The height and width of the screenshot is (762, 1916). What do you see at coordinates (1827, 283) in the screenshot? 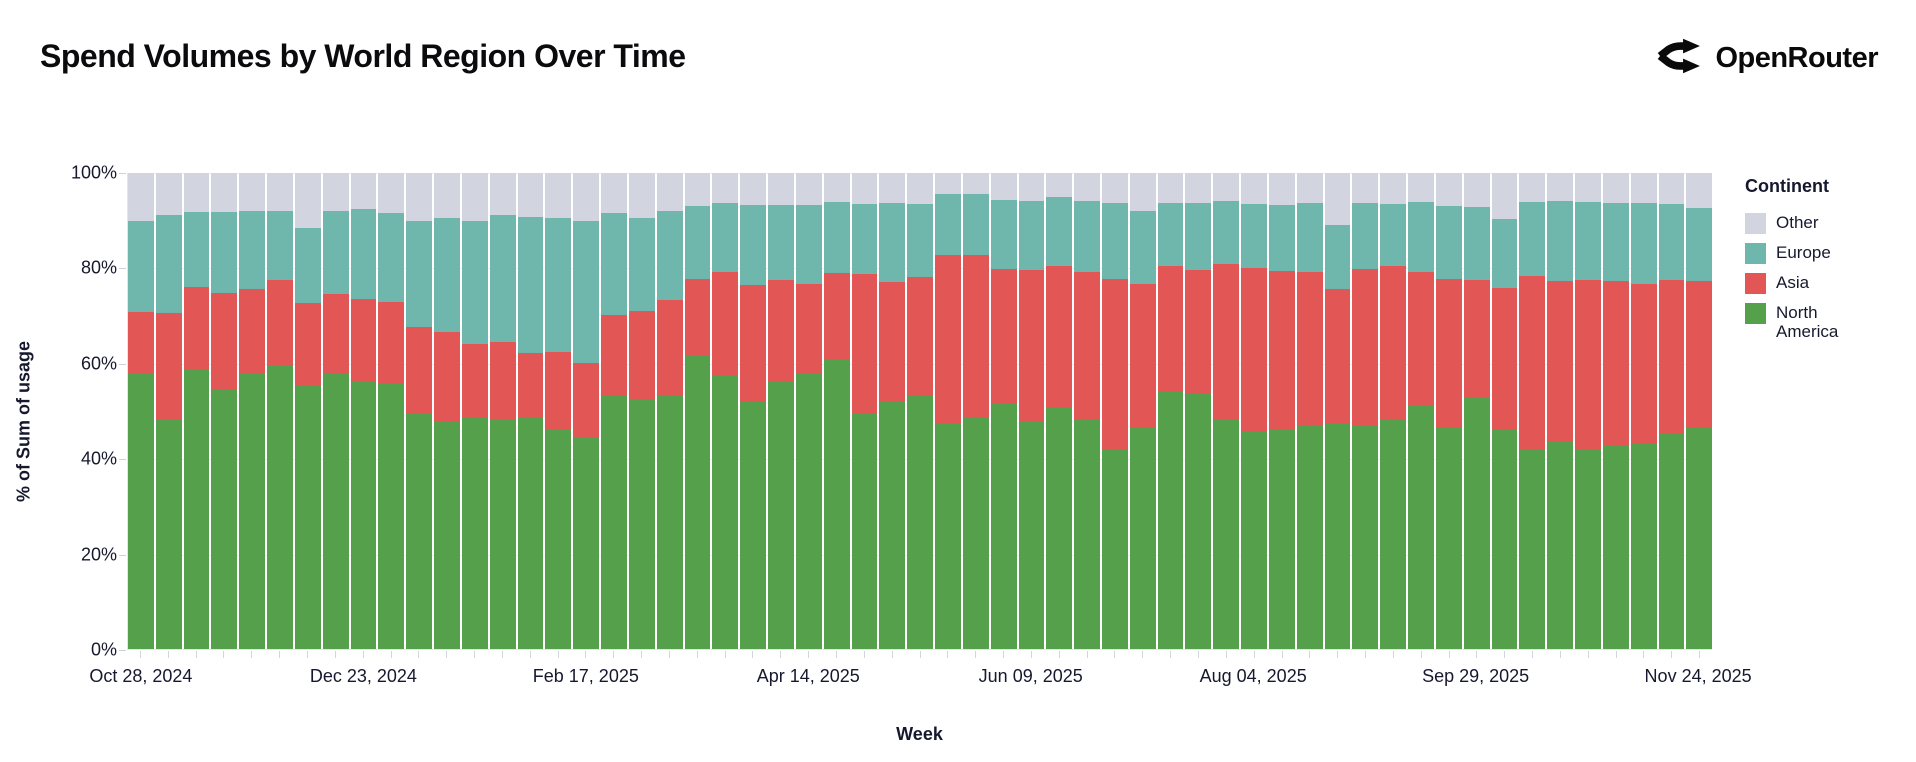
I see `legend-item-asia: Asia` at bounding box center [1827, 283].